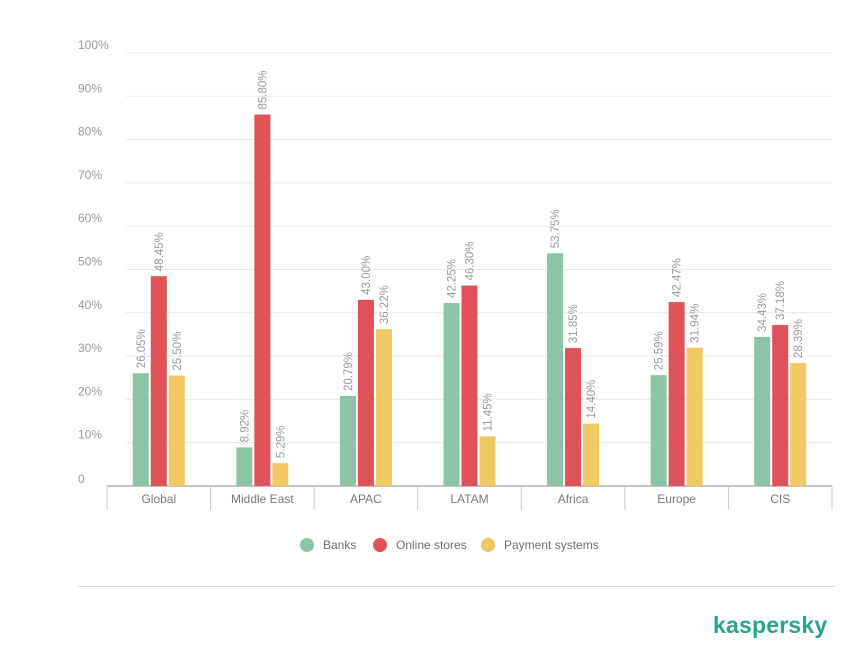 This screenshot has width=868, height=668. I want to click on data-label: 28.39%, so click(799, 338).